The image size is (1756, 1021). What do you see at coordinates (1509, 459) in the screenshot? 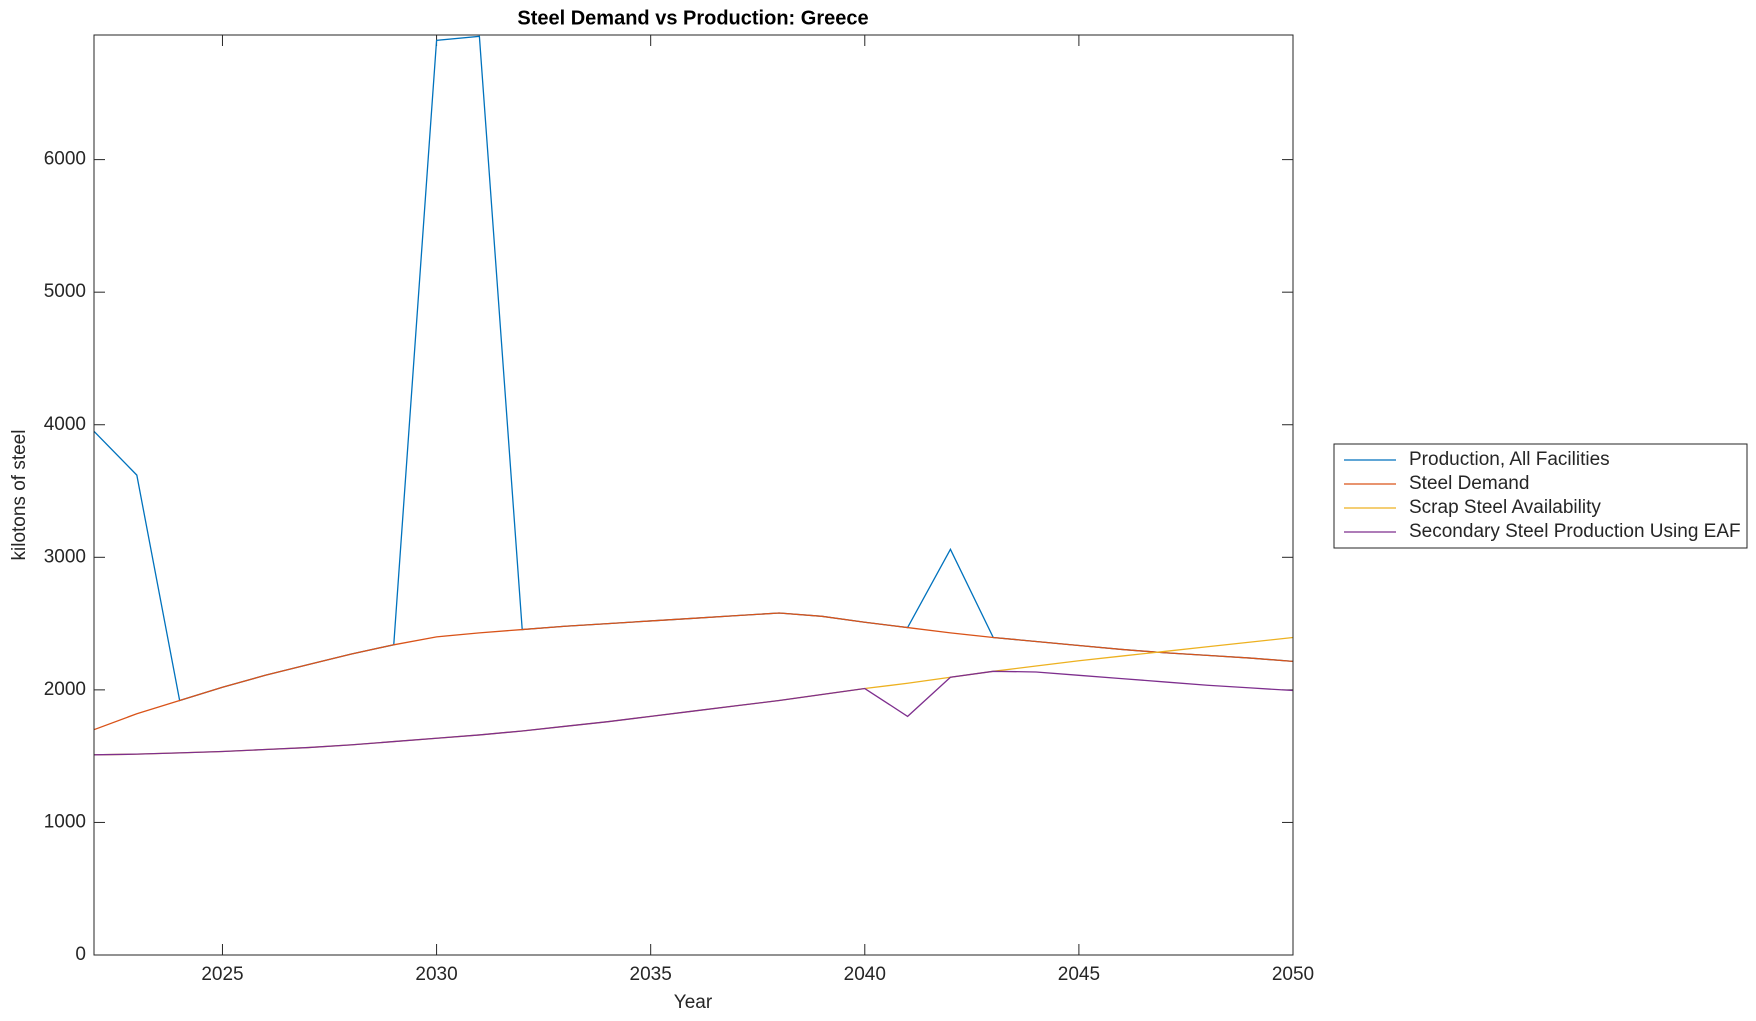
I see `legend-label: Production, All Facilities` at bounding box center [1509, 459].